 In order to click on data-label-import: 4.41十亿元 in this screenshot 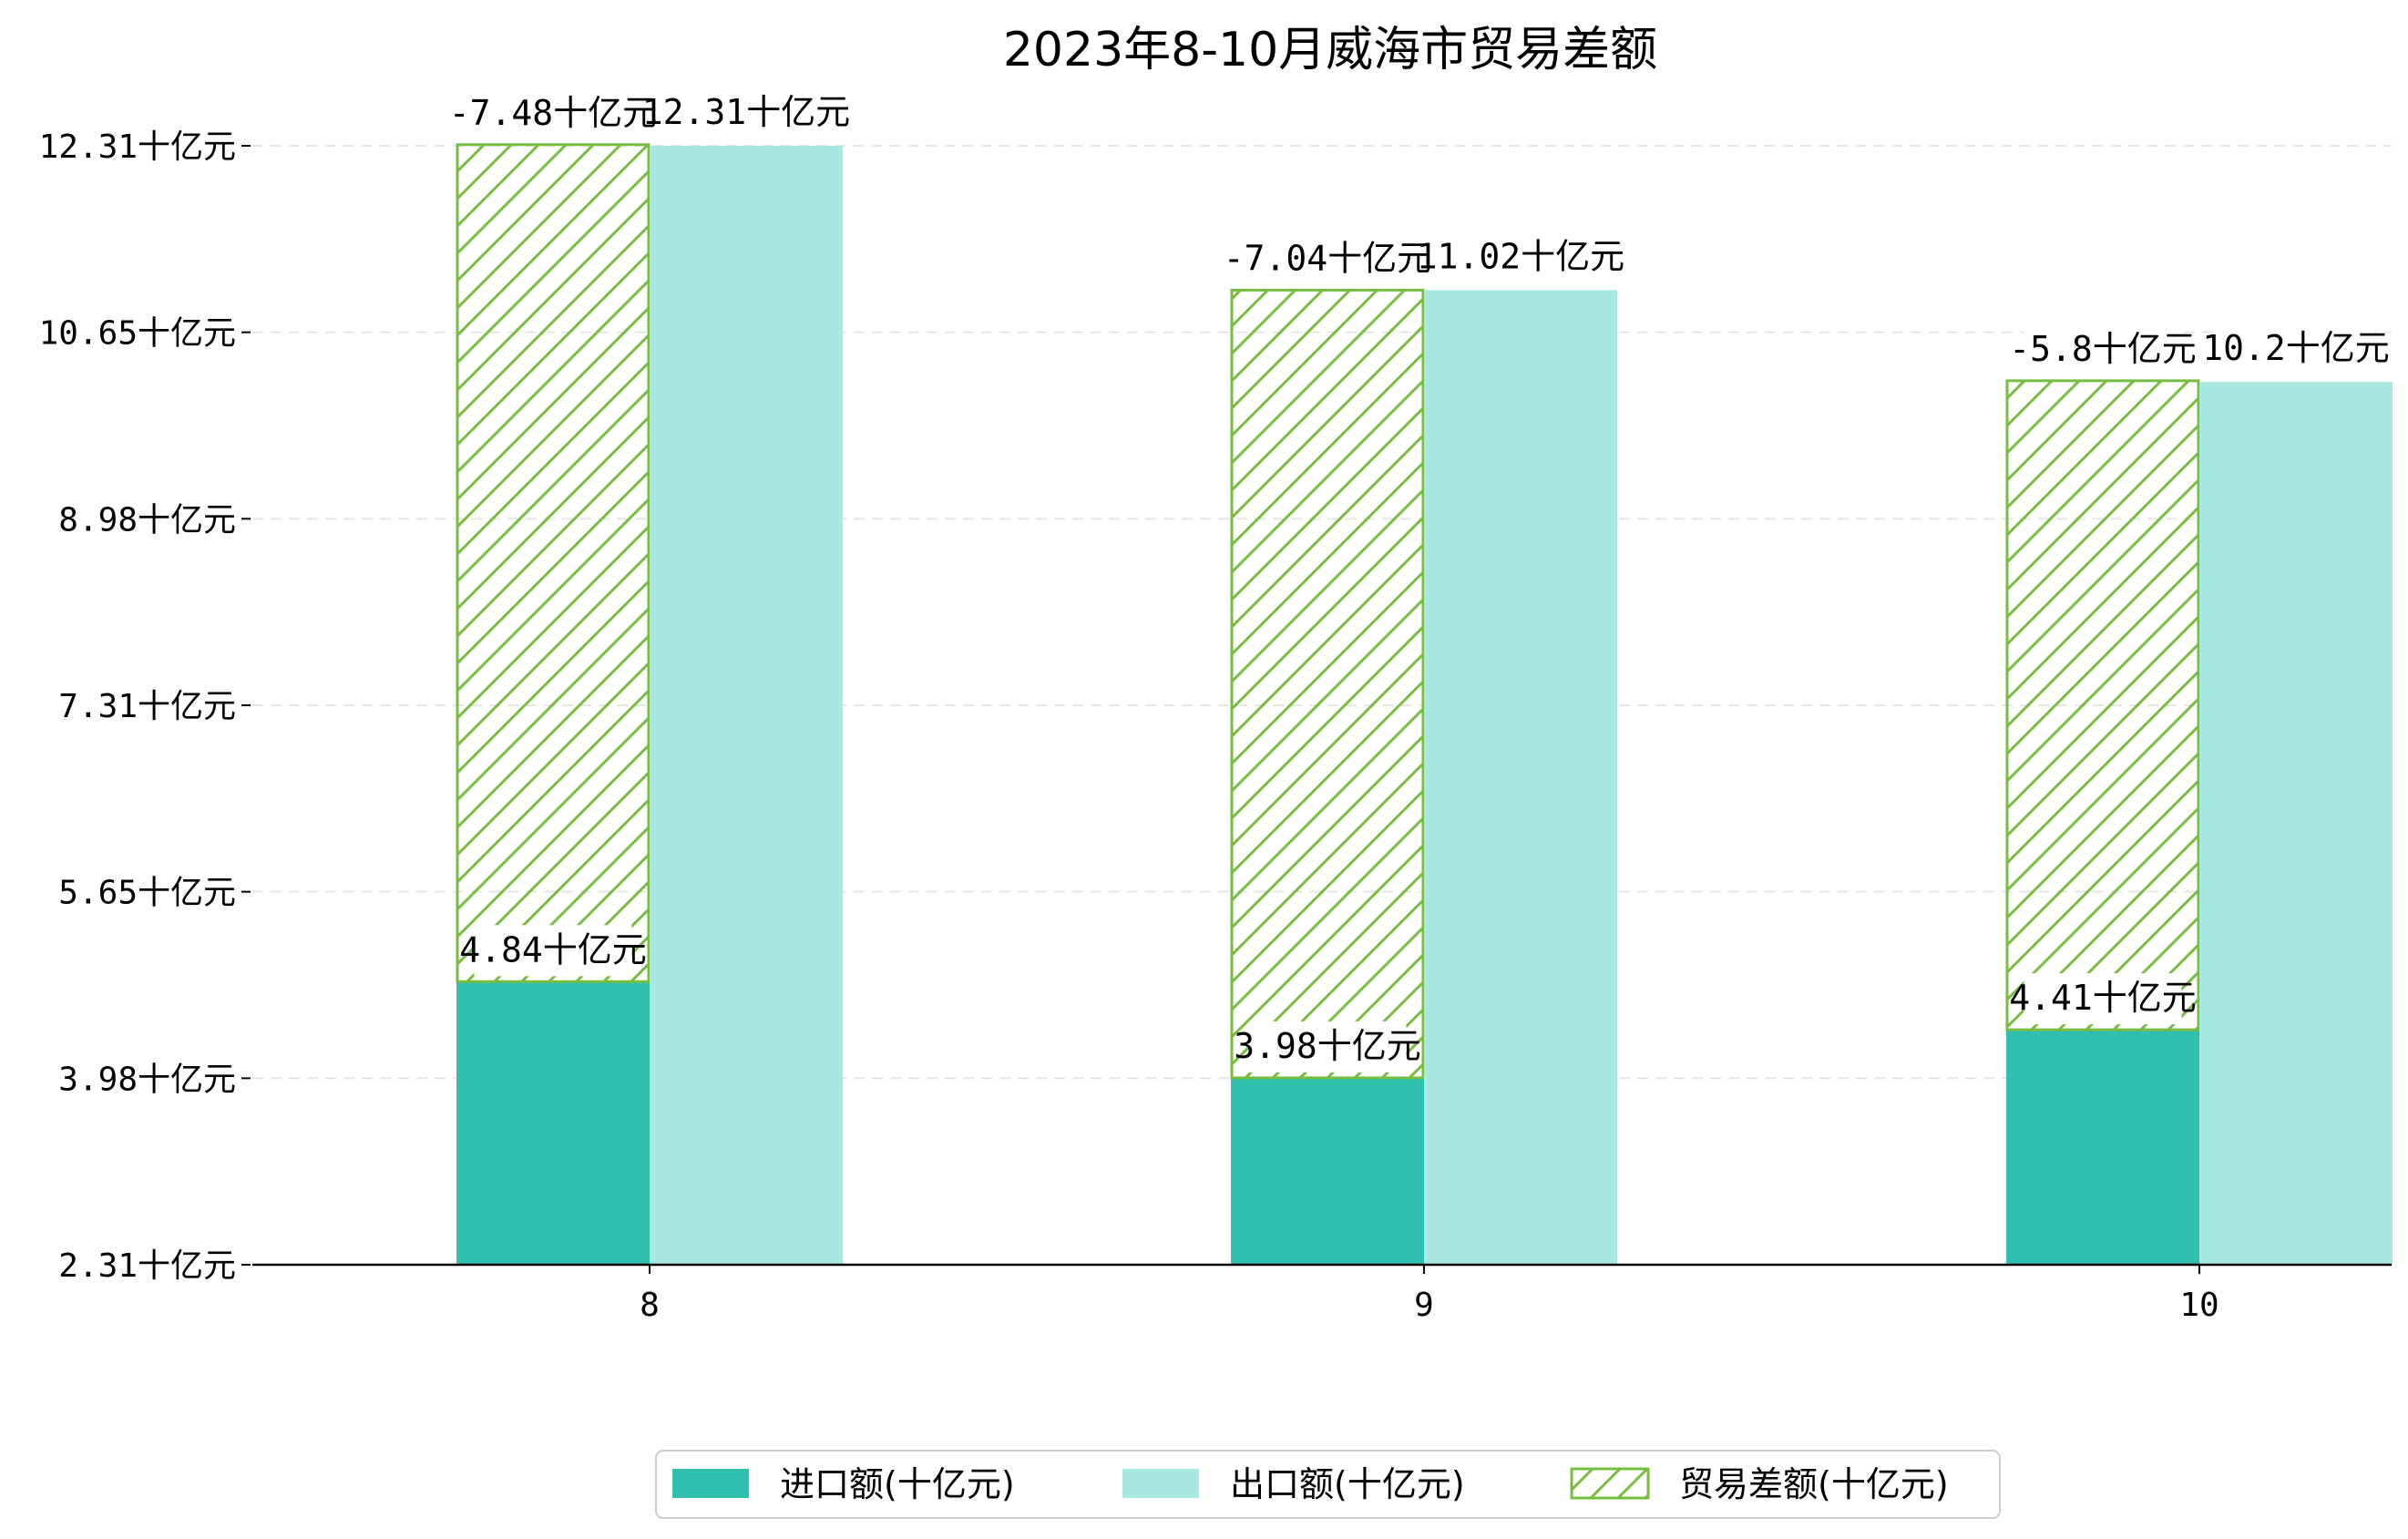, I will do `click(2103, 998)`.